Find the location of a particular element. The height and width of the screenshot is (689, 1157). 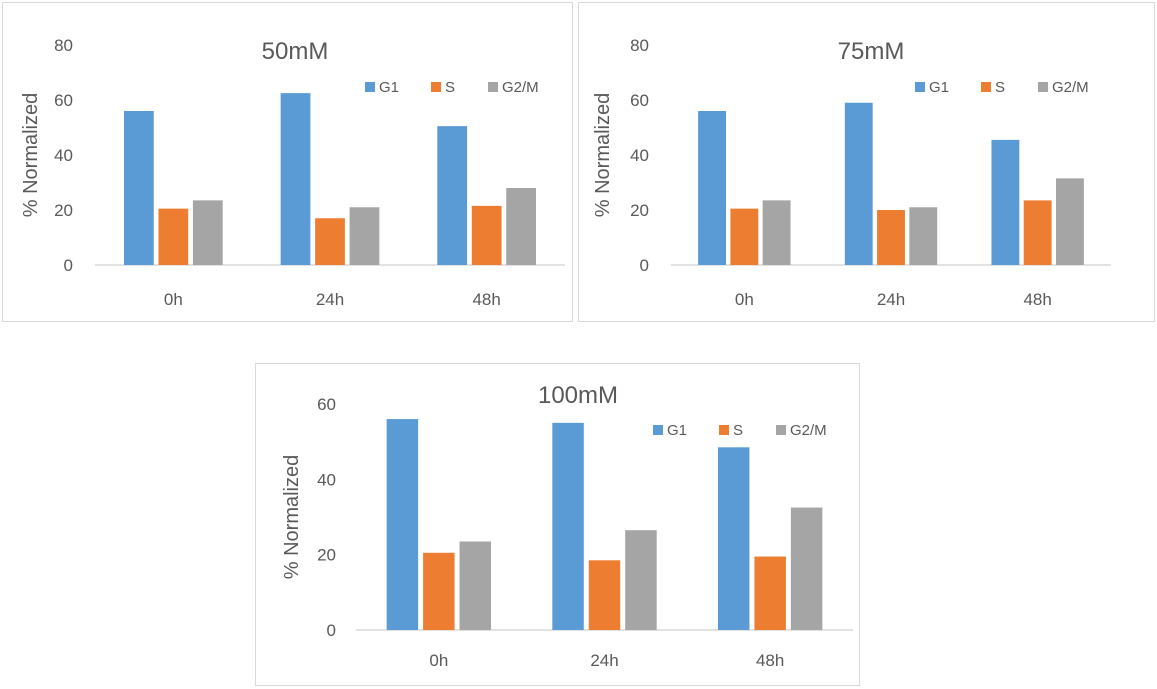

chart-2-bar-g2-m-48h is located at coordinates (806, 568).